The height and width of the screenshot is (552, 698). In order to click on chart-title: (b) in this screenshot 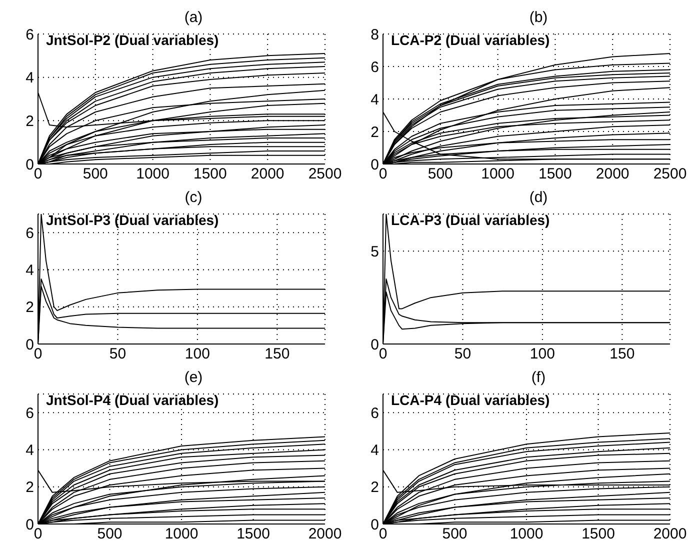, I will do `click(538, 18)`.